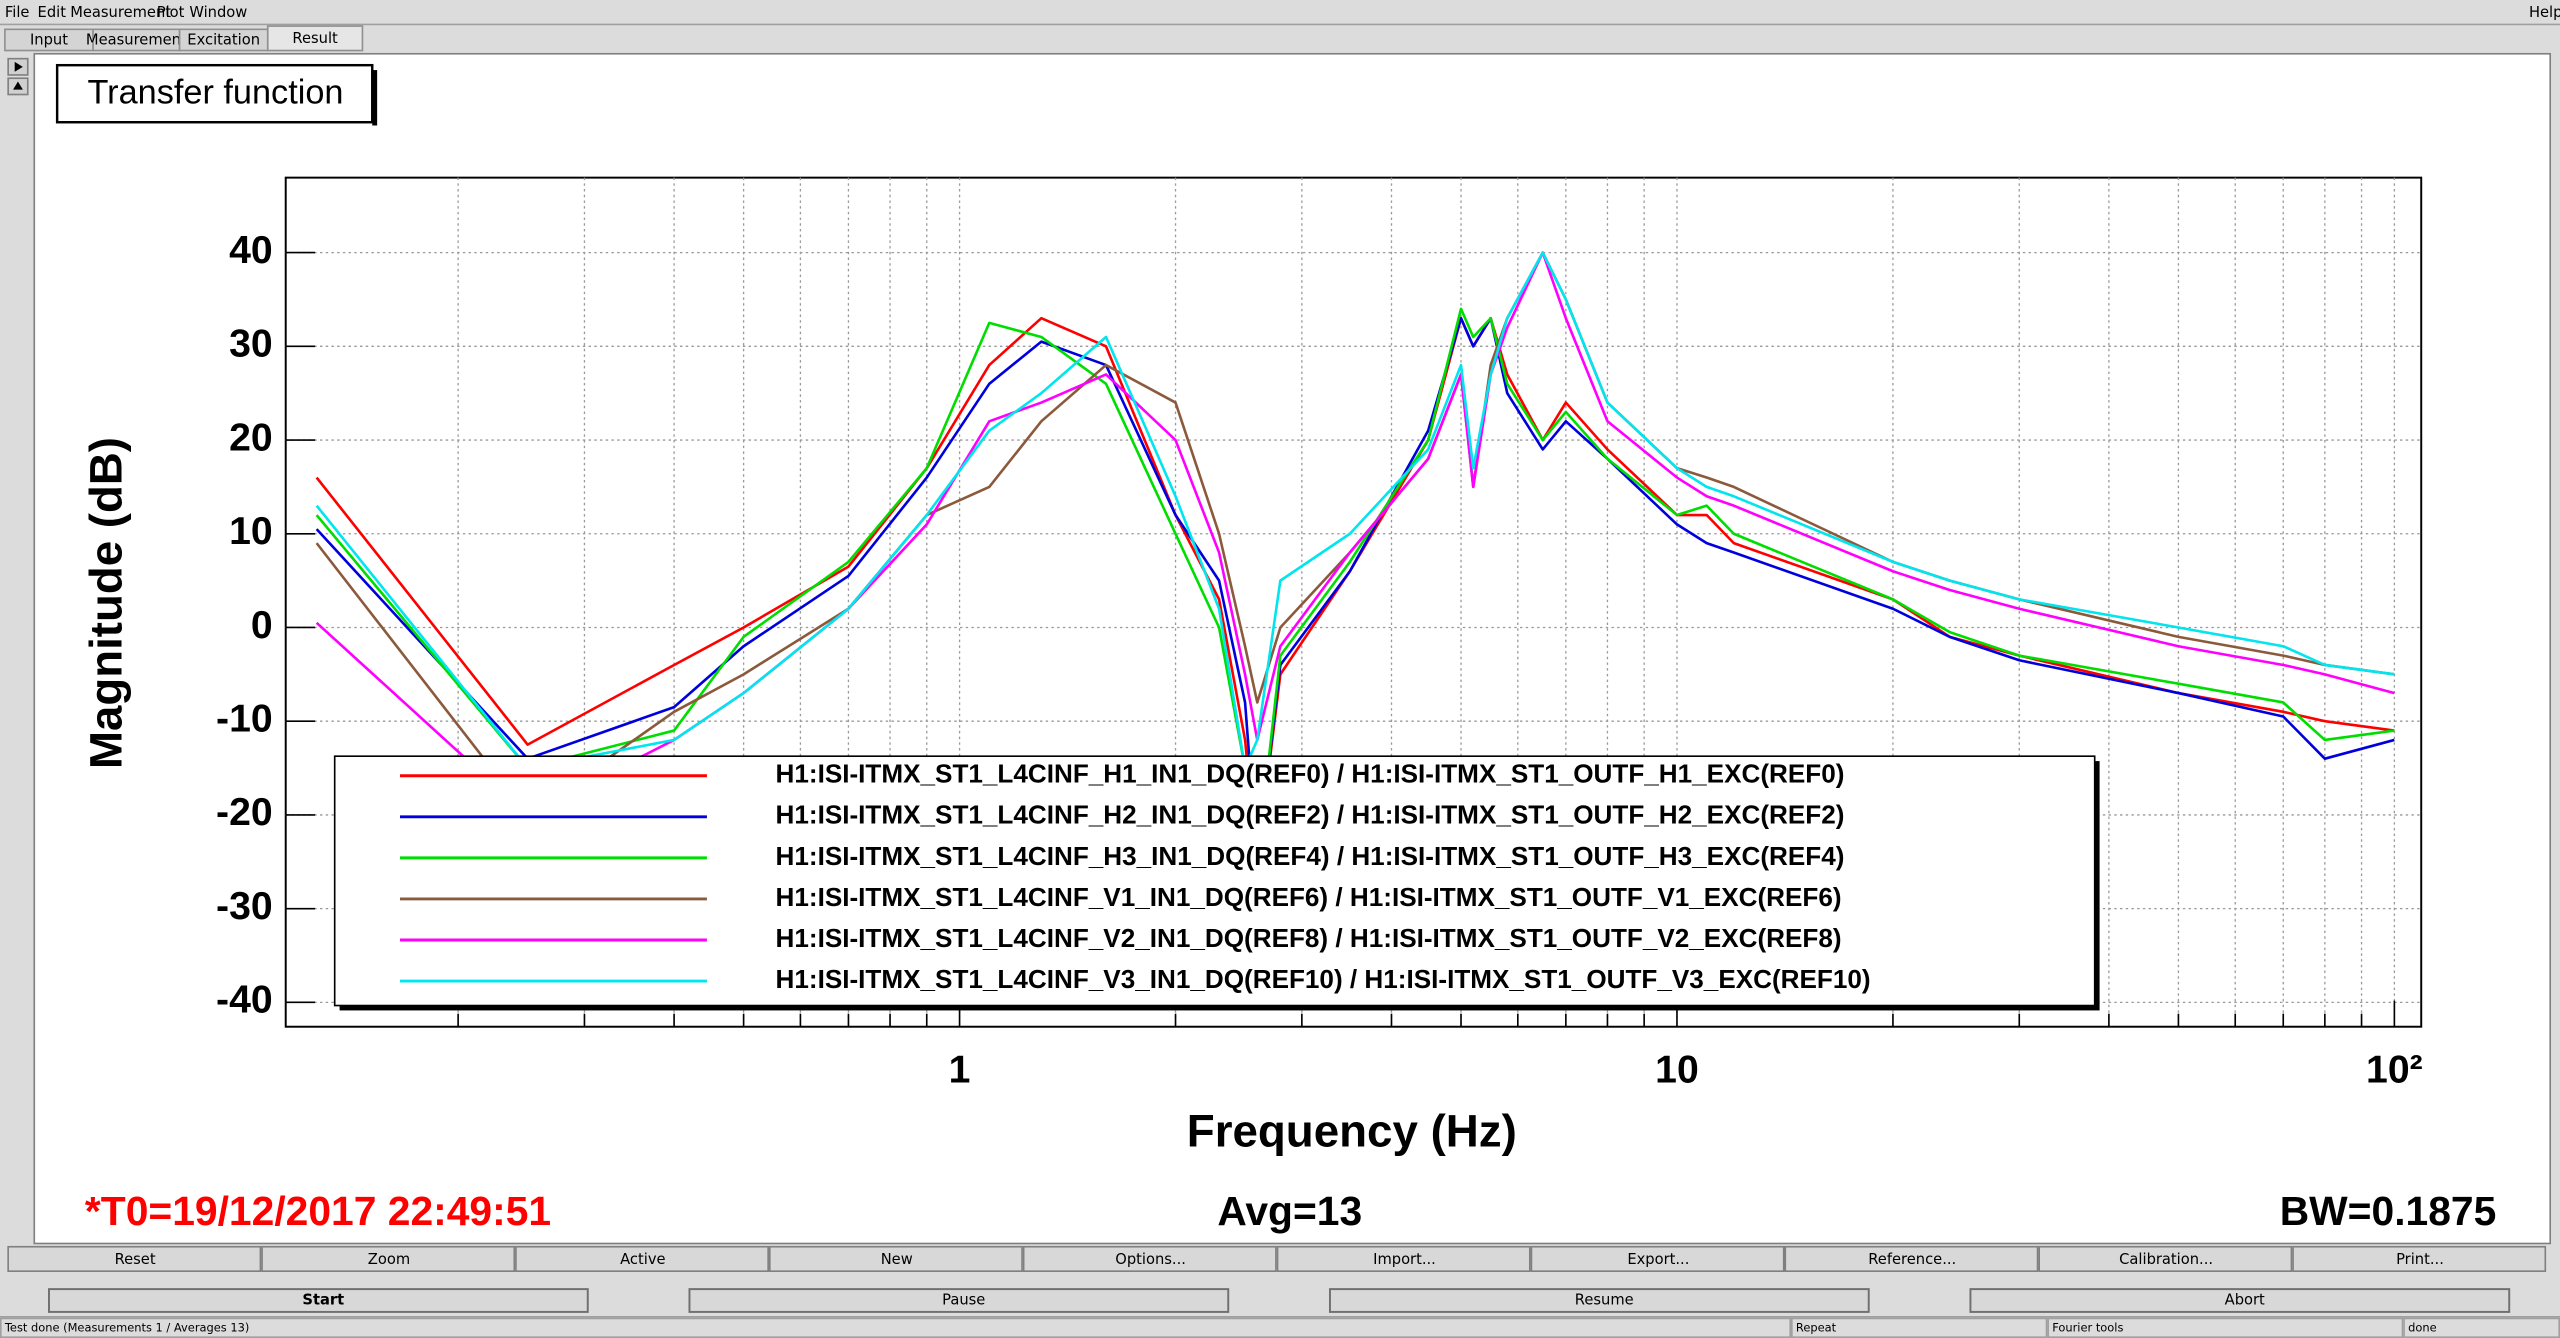  I want to click on menu-bar, so click(1280, 12).